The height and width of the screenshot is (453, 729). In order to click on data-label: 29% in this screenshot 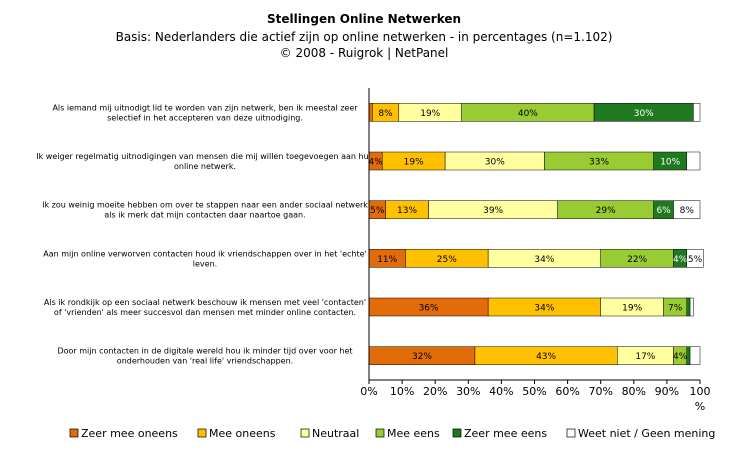, I will do `click(606, 211)`.